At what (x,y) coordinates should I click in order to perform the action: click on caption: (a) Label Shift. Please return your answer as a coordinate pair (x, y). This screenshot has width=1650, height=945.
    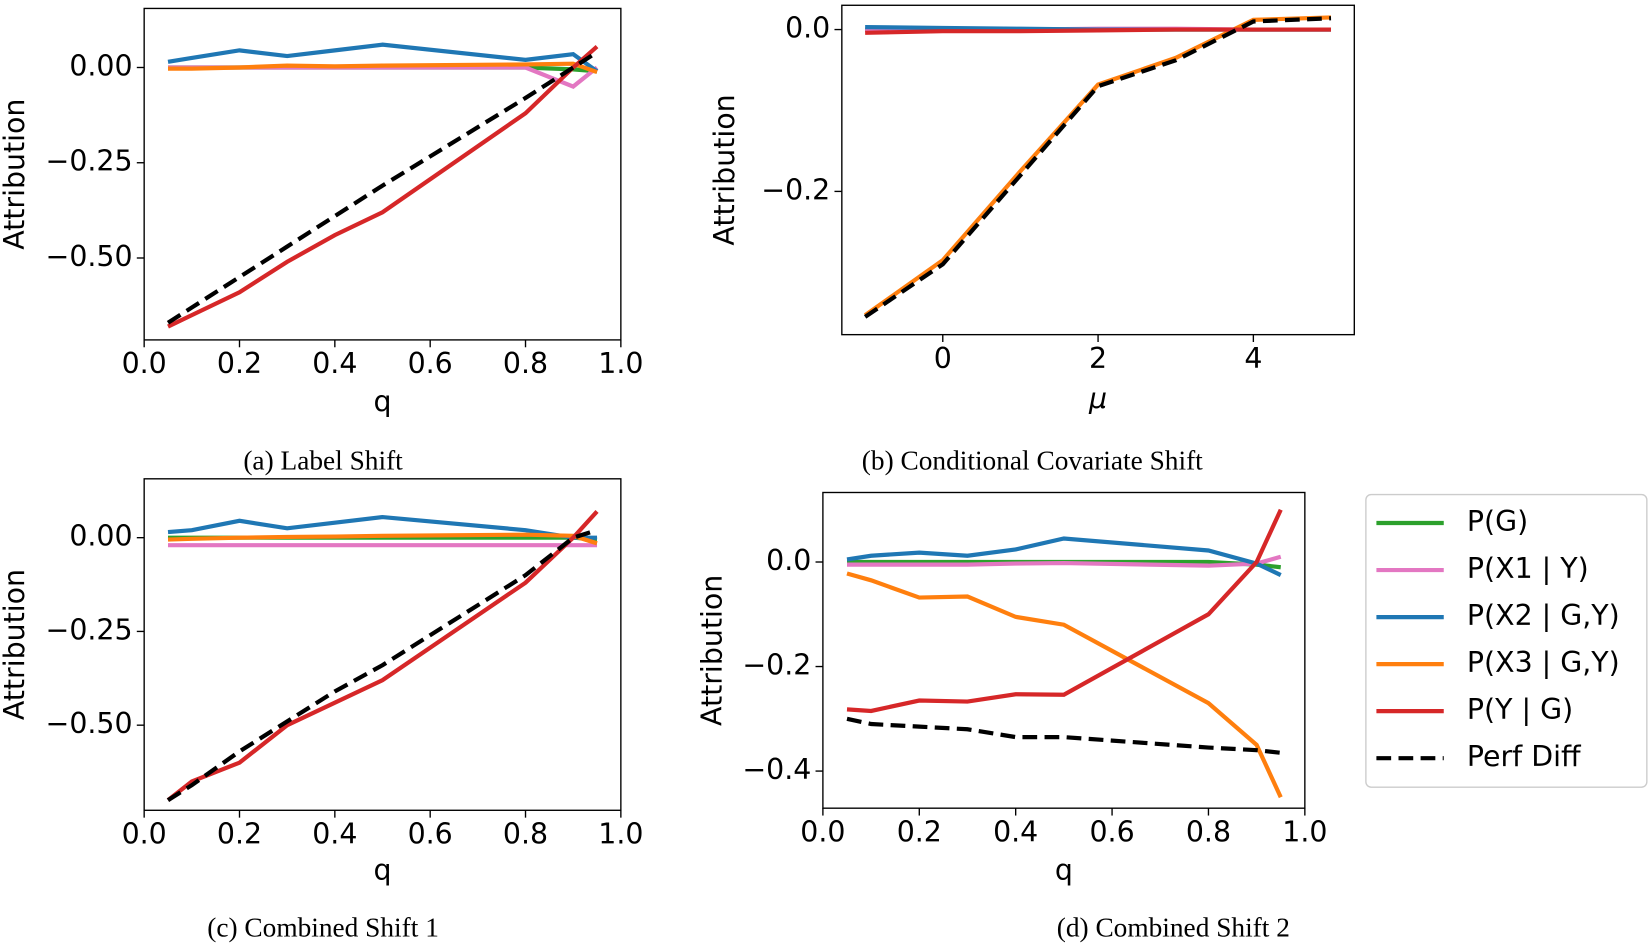
    Looking at the image, I should click on (323, 460).